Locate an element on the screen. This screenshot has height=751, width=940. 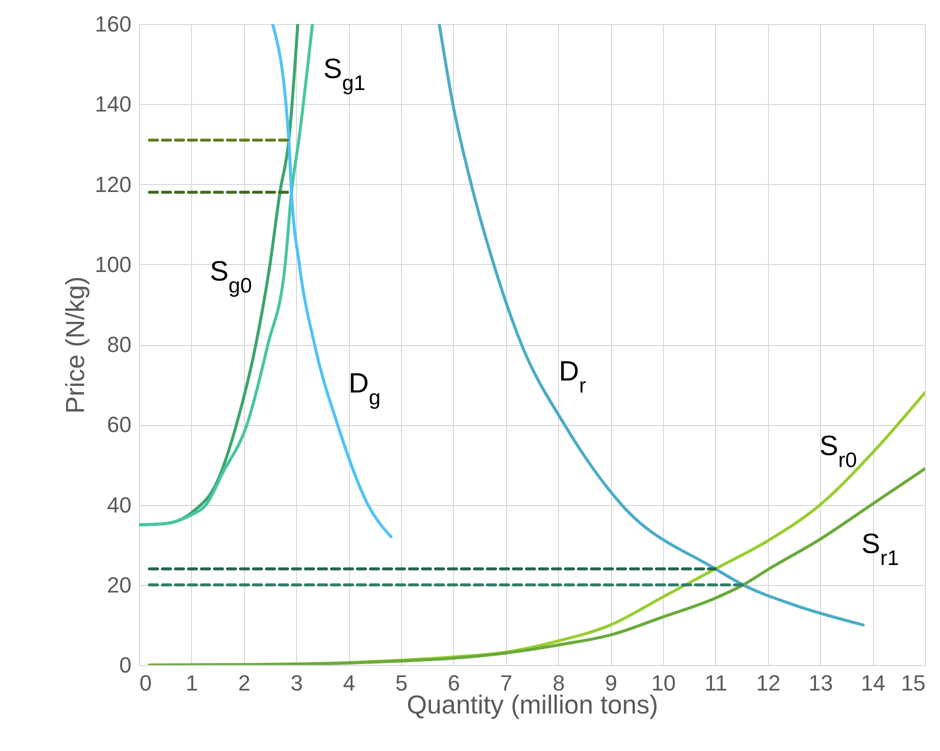
x-tick-label: 15 is located at coordinates (913, 683).